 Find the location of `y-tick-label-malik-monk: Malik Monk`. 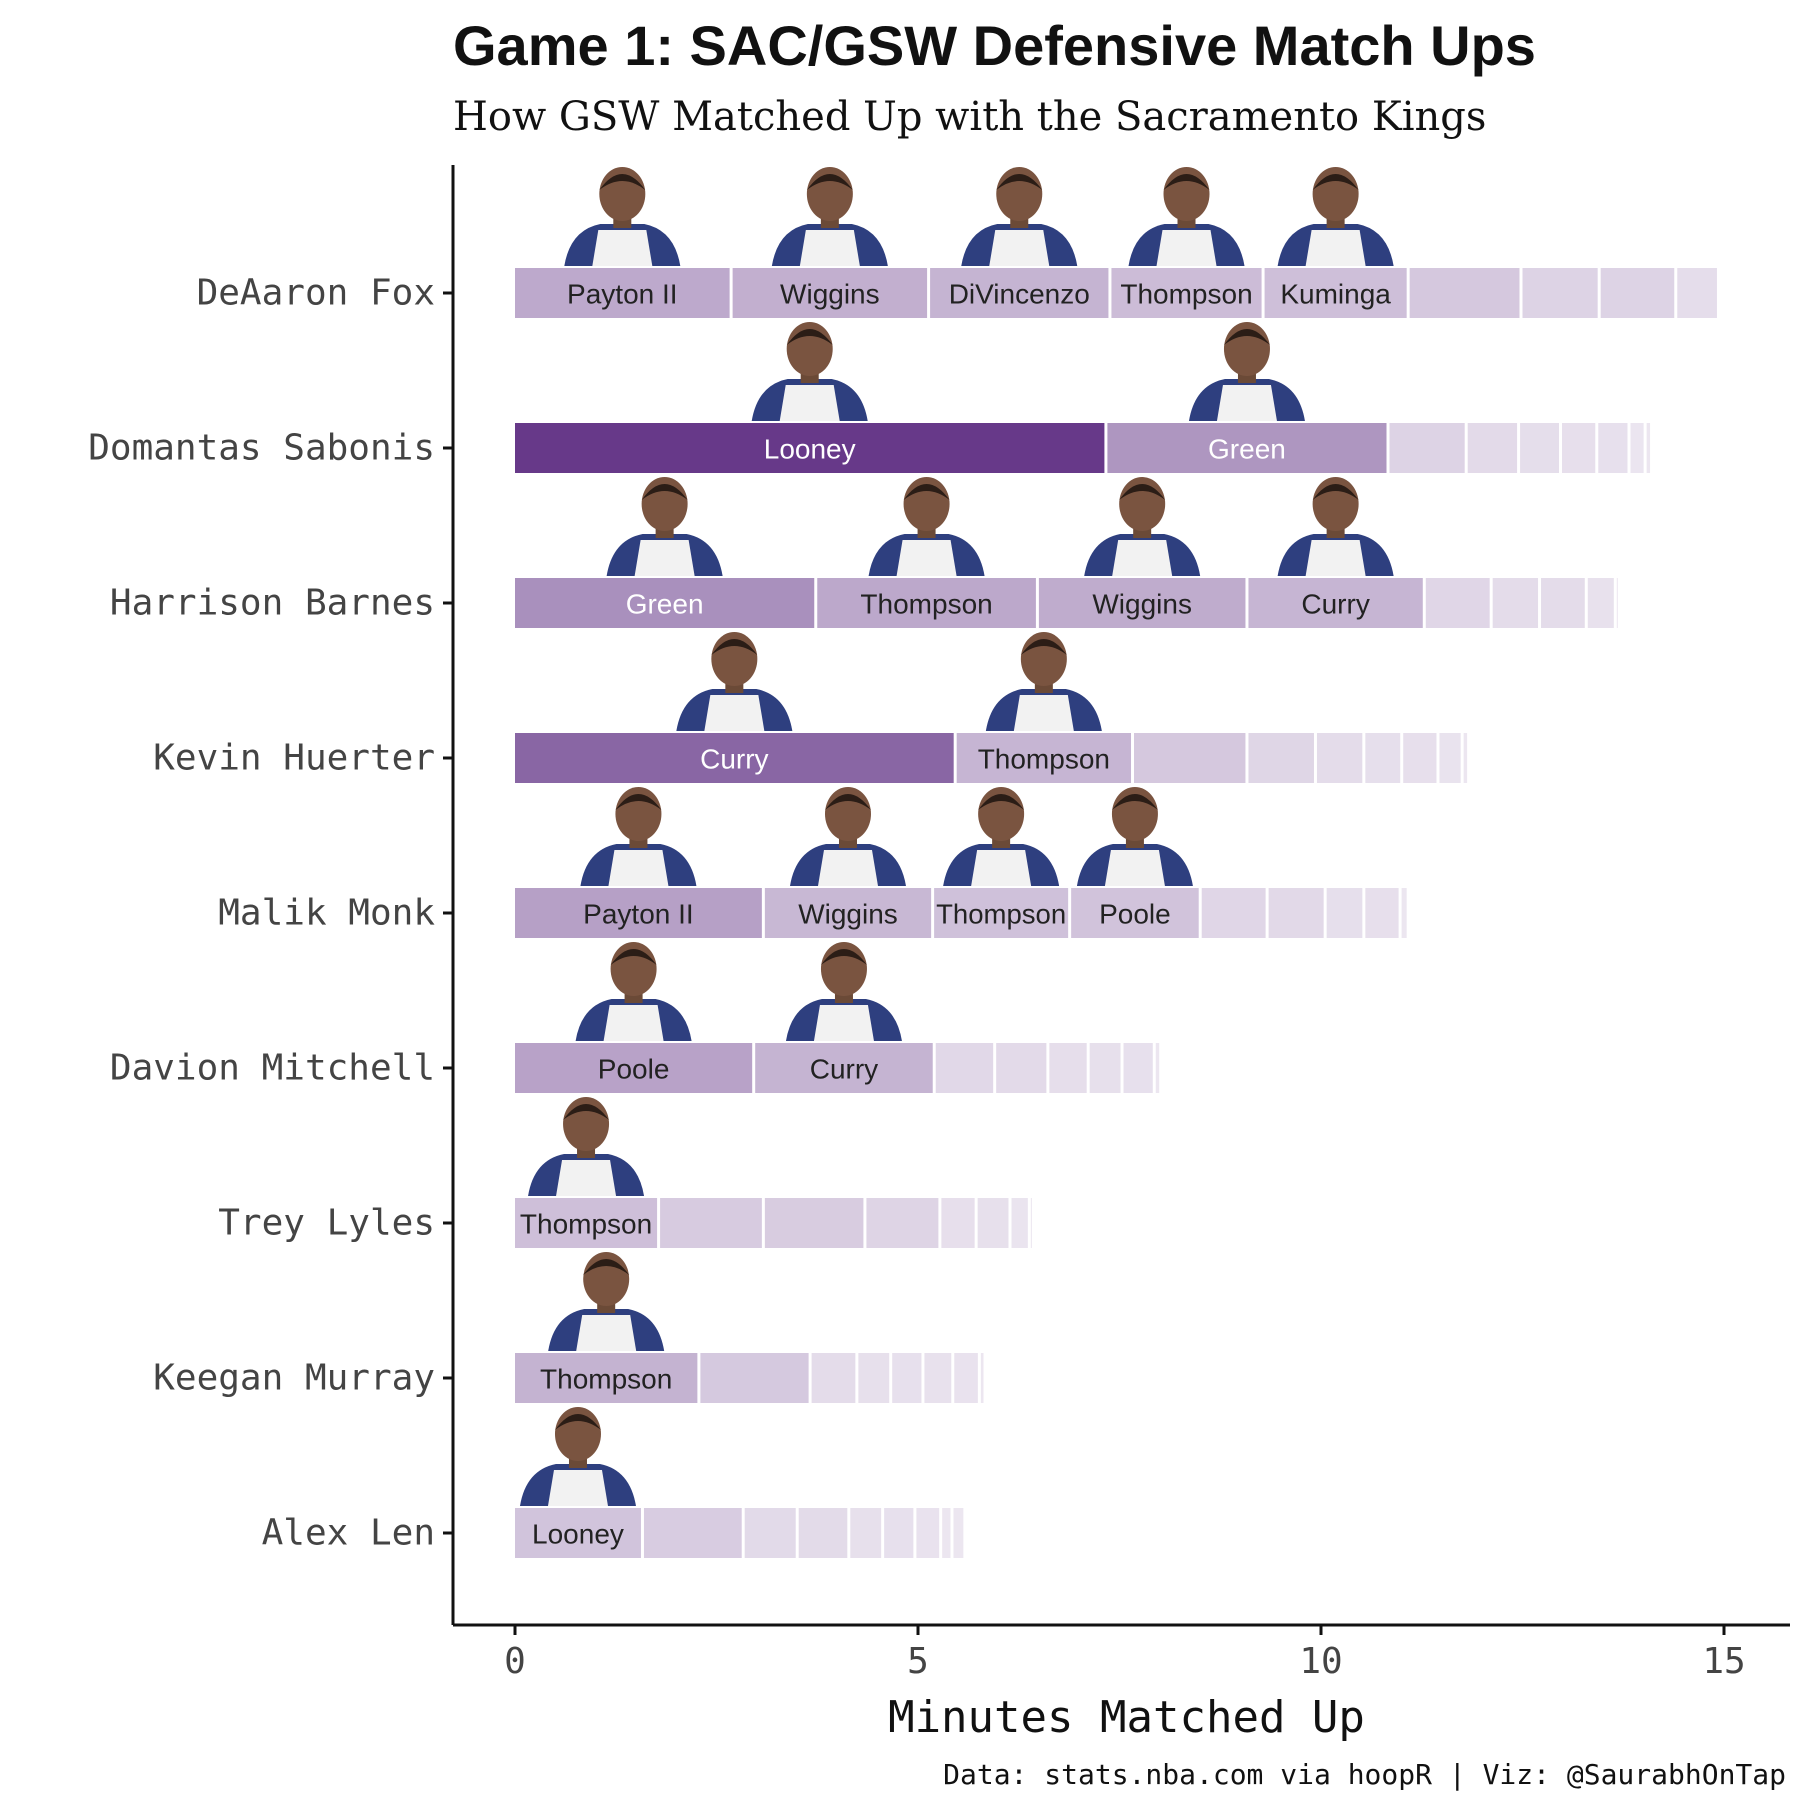

y-tick-label-malik-monk: Malik Monk is located at coordinates (326, 913).